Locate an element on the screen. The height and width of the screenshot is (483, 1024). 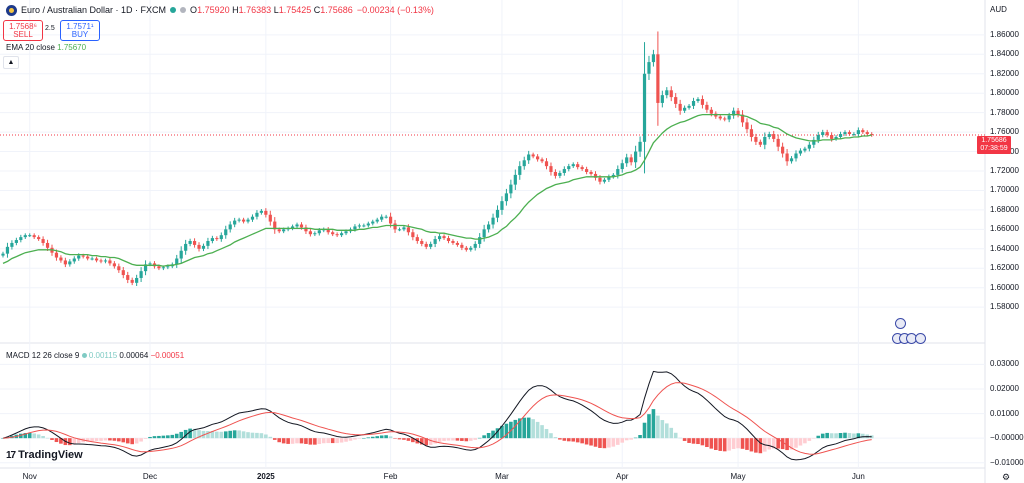
ohlc-values: O1.75920 H1.76383 L1.75425 C1.75686 is located at coordinates (271, 10).